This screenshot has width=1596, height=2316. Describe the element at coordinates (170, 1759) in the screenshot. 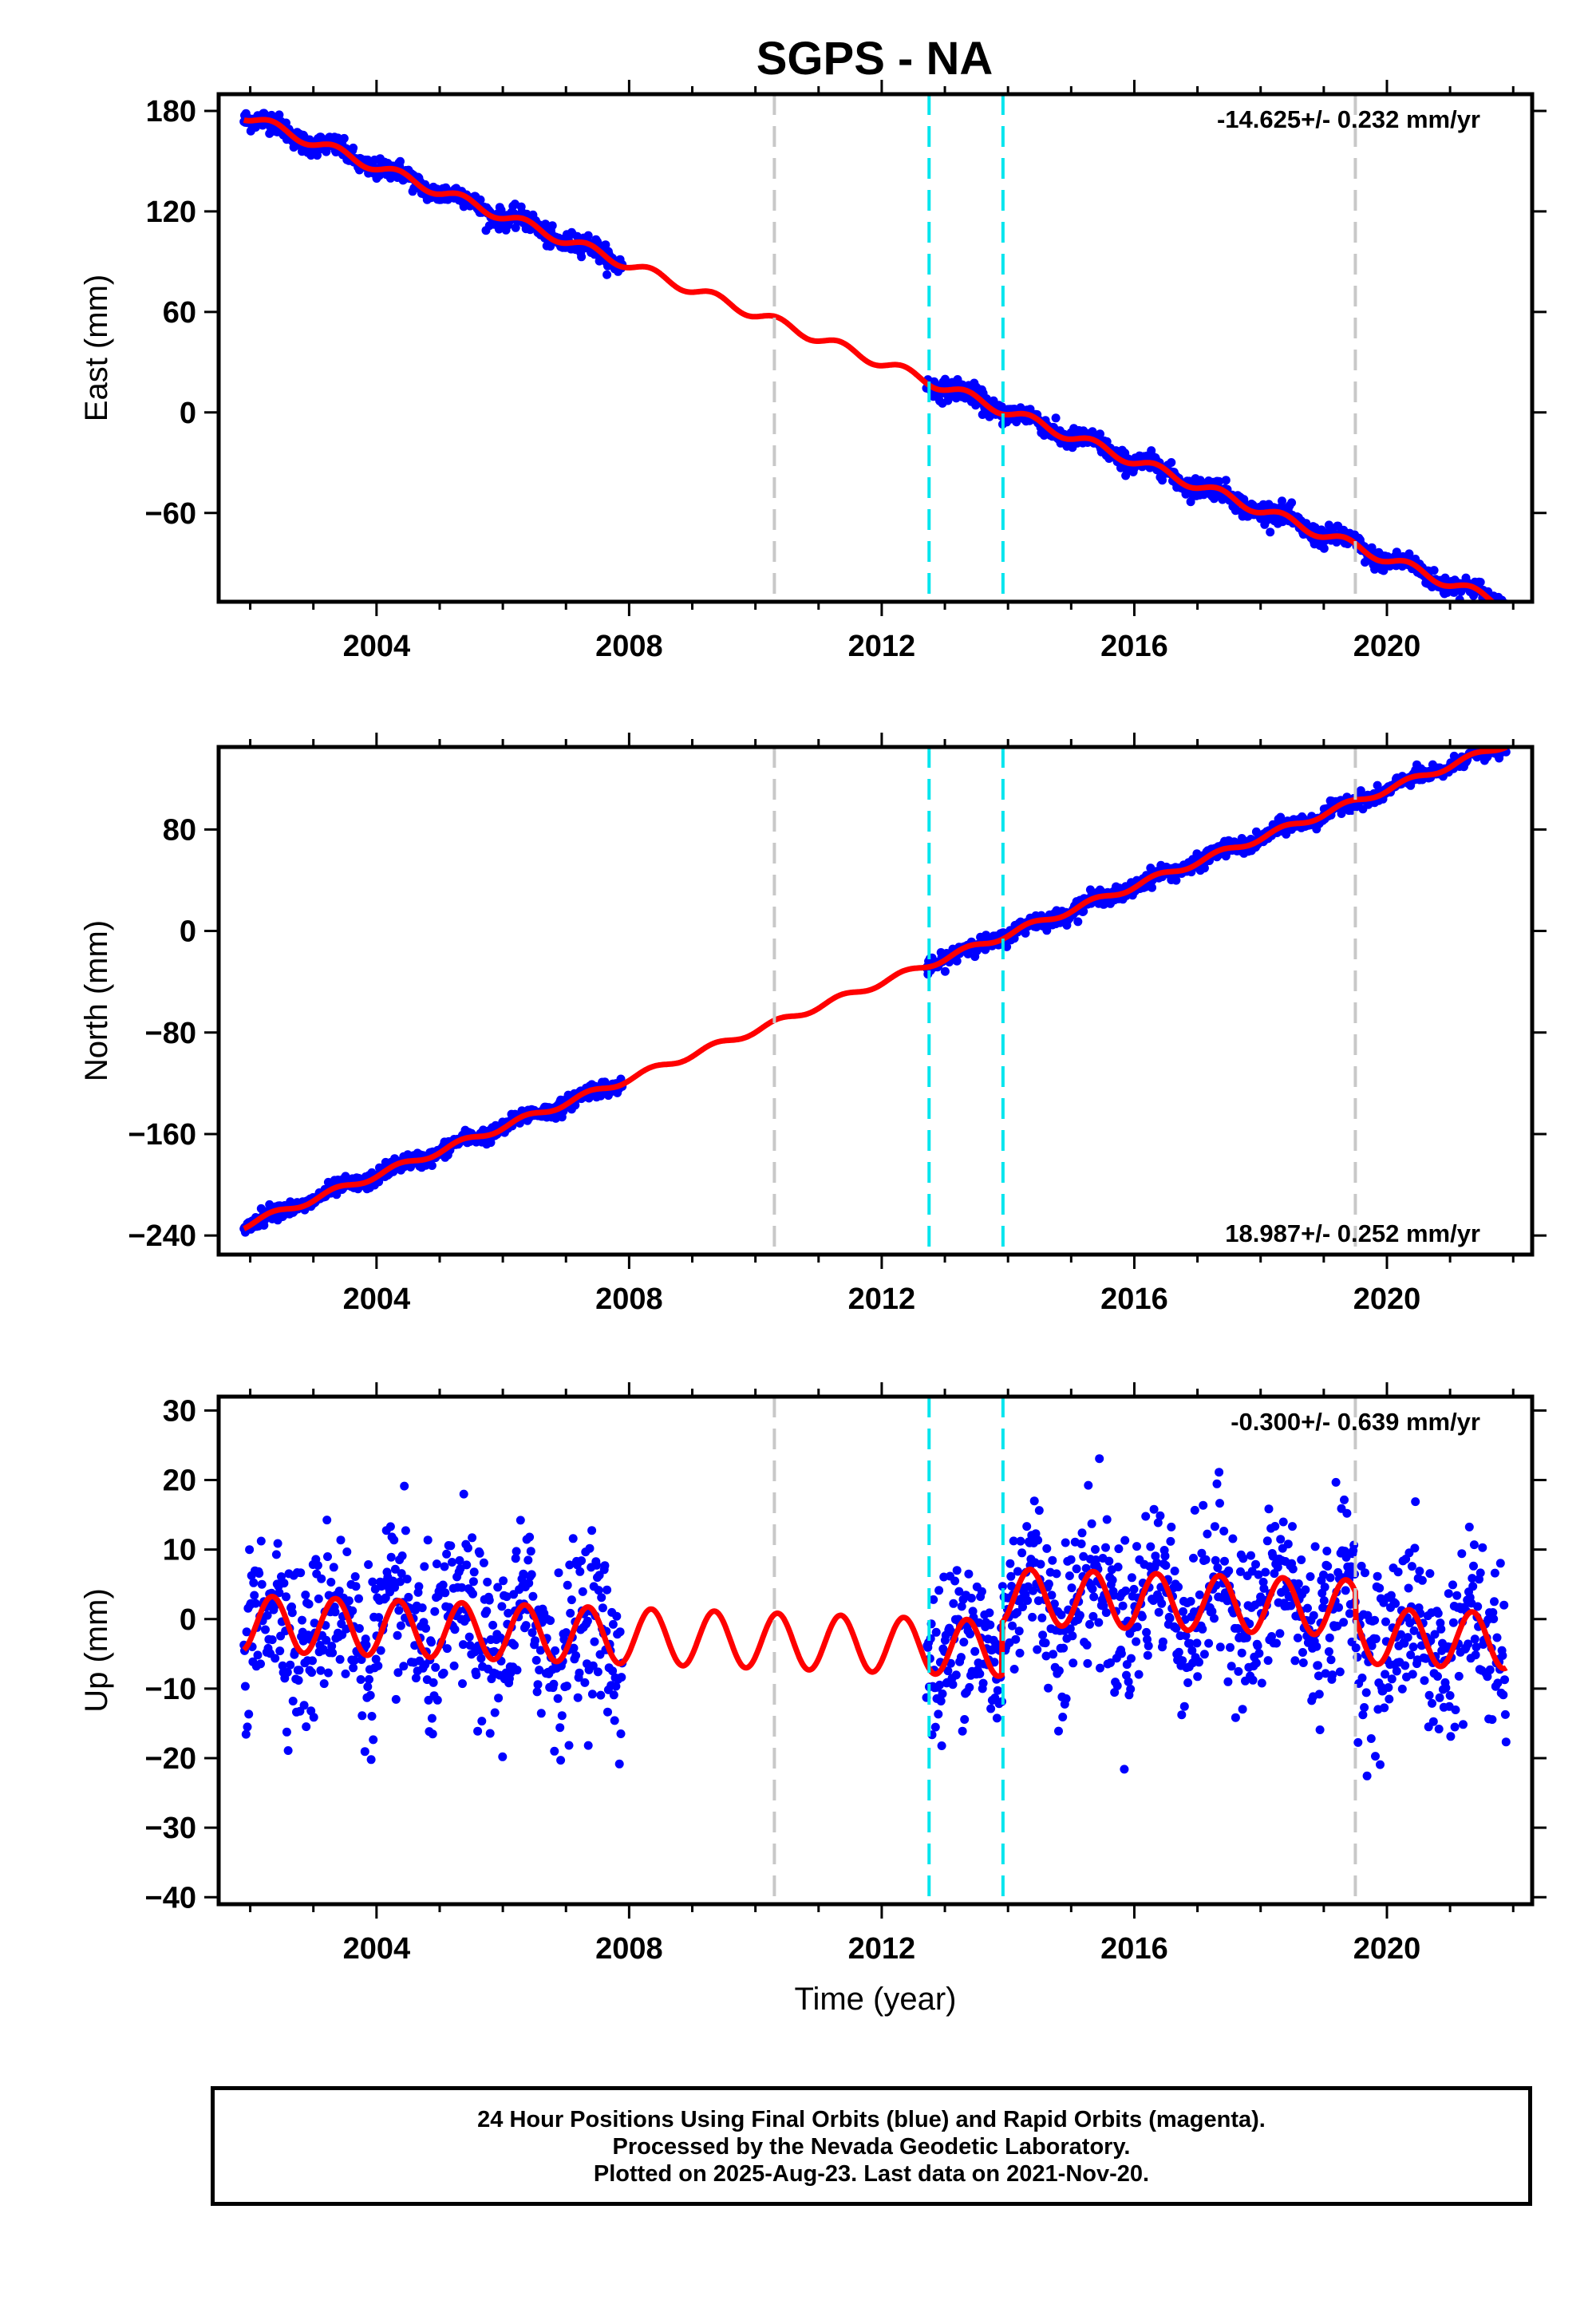

I see `y-tick-label: −20` at that location.